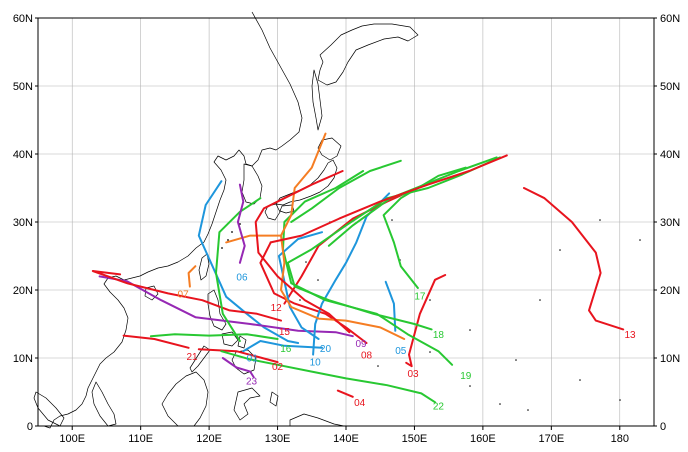 This screenshot has width=688, height=452. Describe the element at coordinates (670, 155) in the screenshot. I see `lat-tick-label-right: 40N` at that location.